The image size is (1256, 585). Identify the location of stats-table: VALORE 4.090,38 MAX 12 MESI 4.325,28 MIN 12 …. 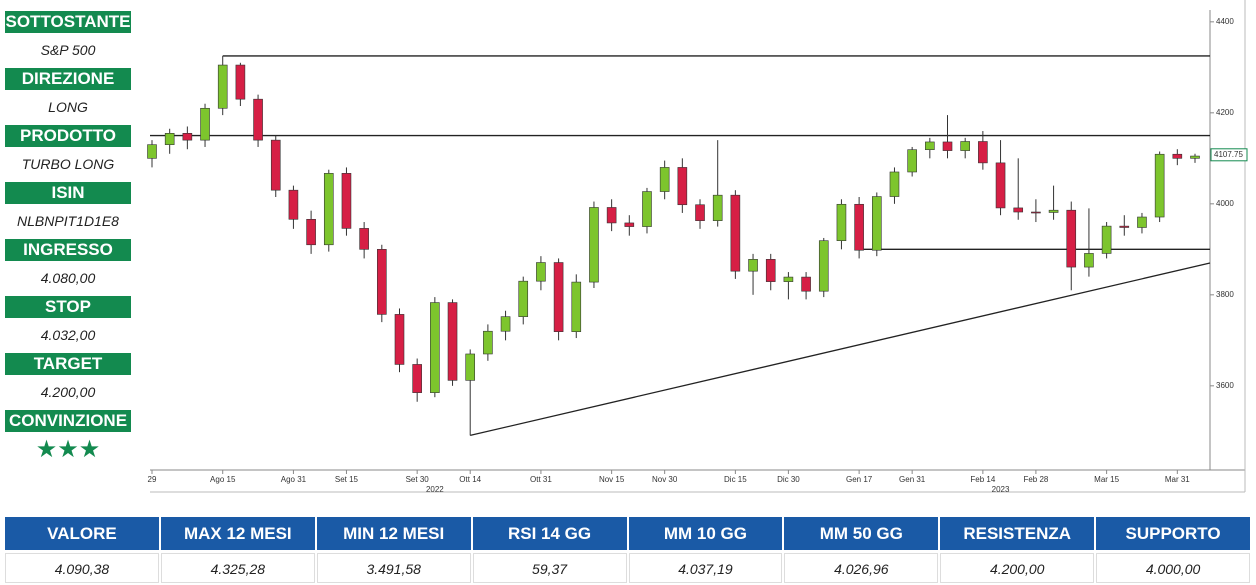
(627, 550).